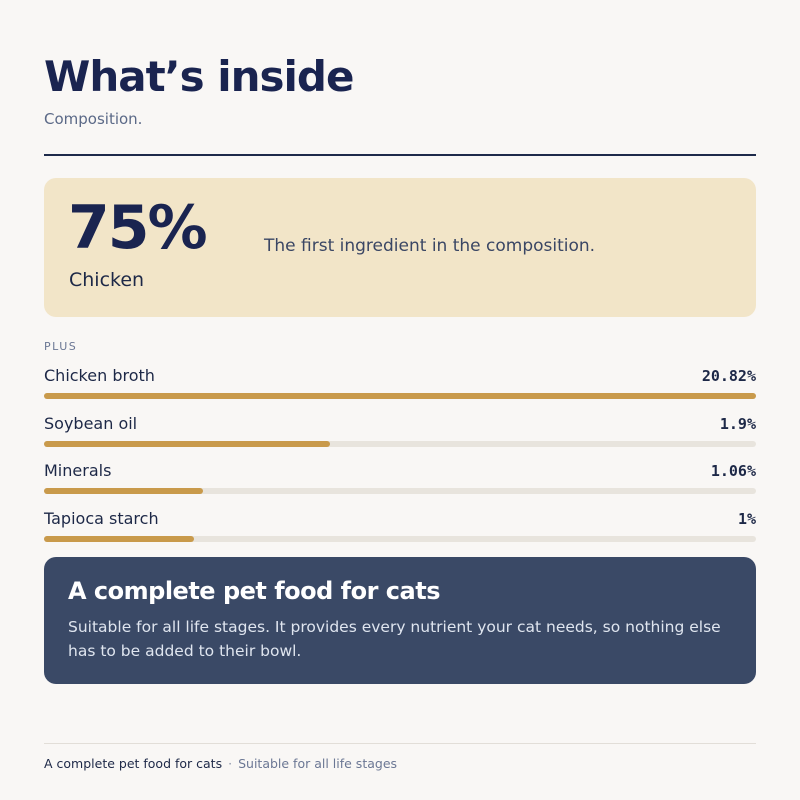 The image size is (800, 800). What do you see at coordinates (400, 485) in the screenshot?
I see `ingredient-row: Minerals 1.06%` at bounding box center [400, 485].